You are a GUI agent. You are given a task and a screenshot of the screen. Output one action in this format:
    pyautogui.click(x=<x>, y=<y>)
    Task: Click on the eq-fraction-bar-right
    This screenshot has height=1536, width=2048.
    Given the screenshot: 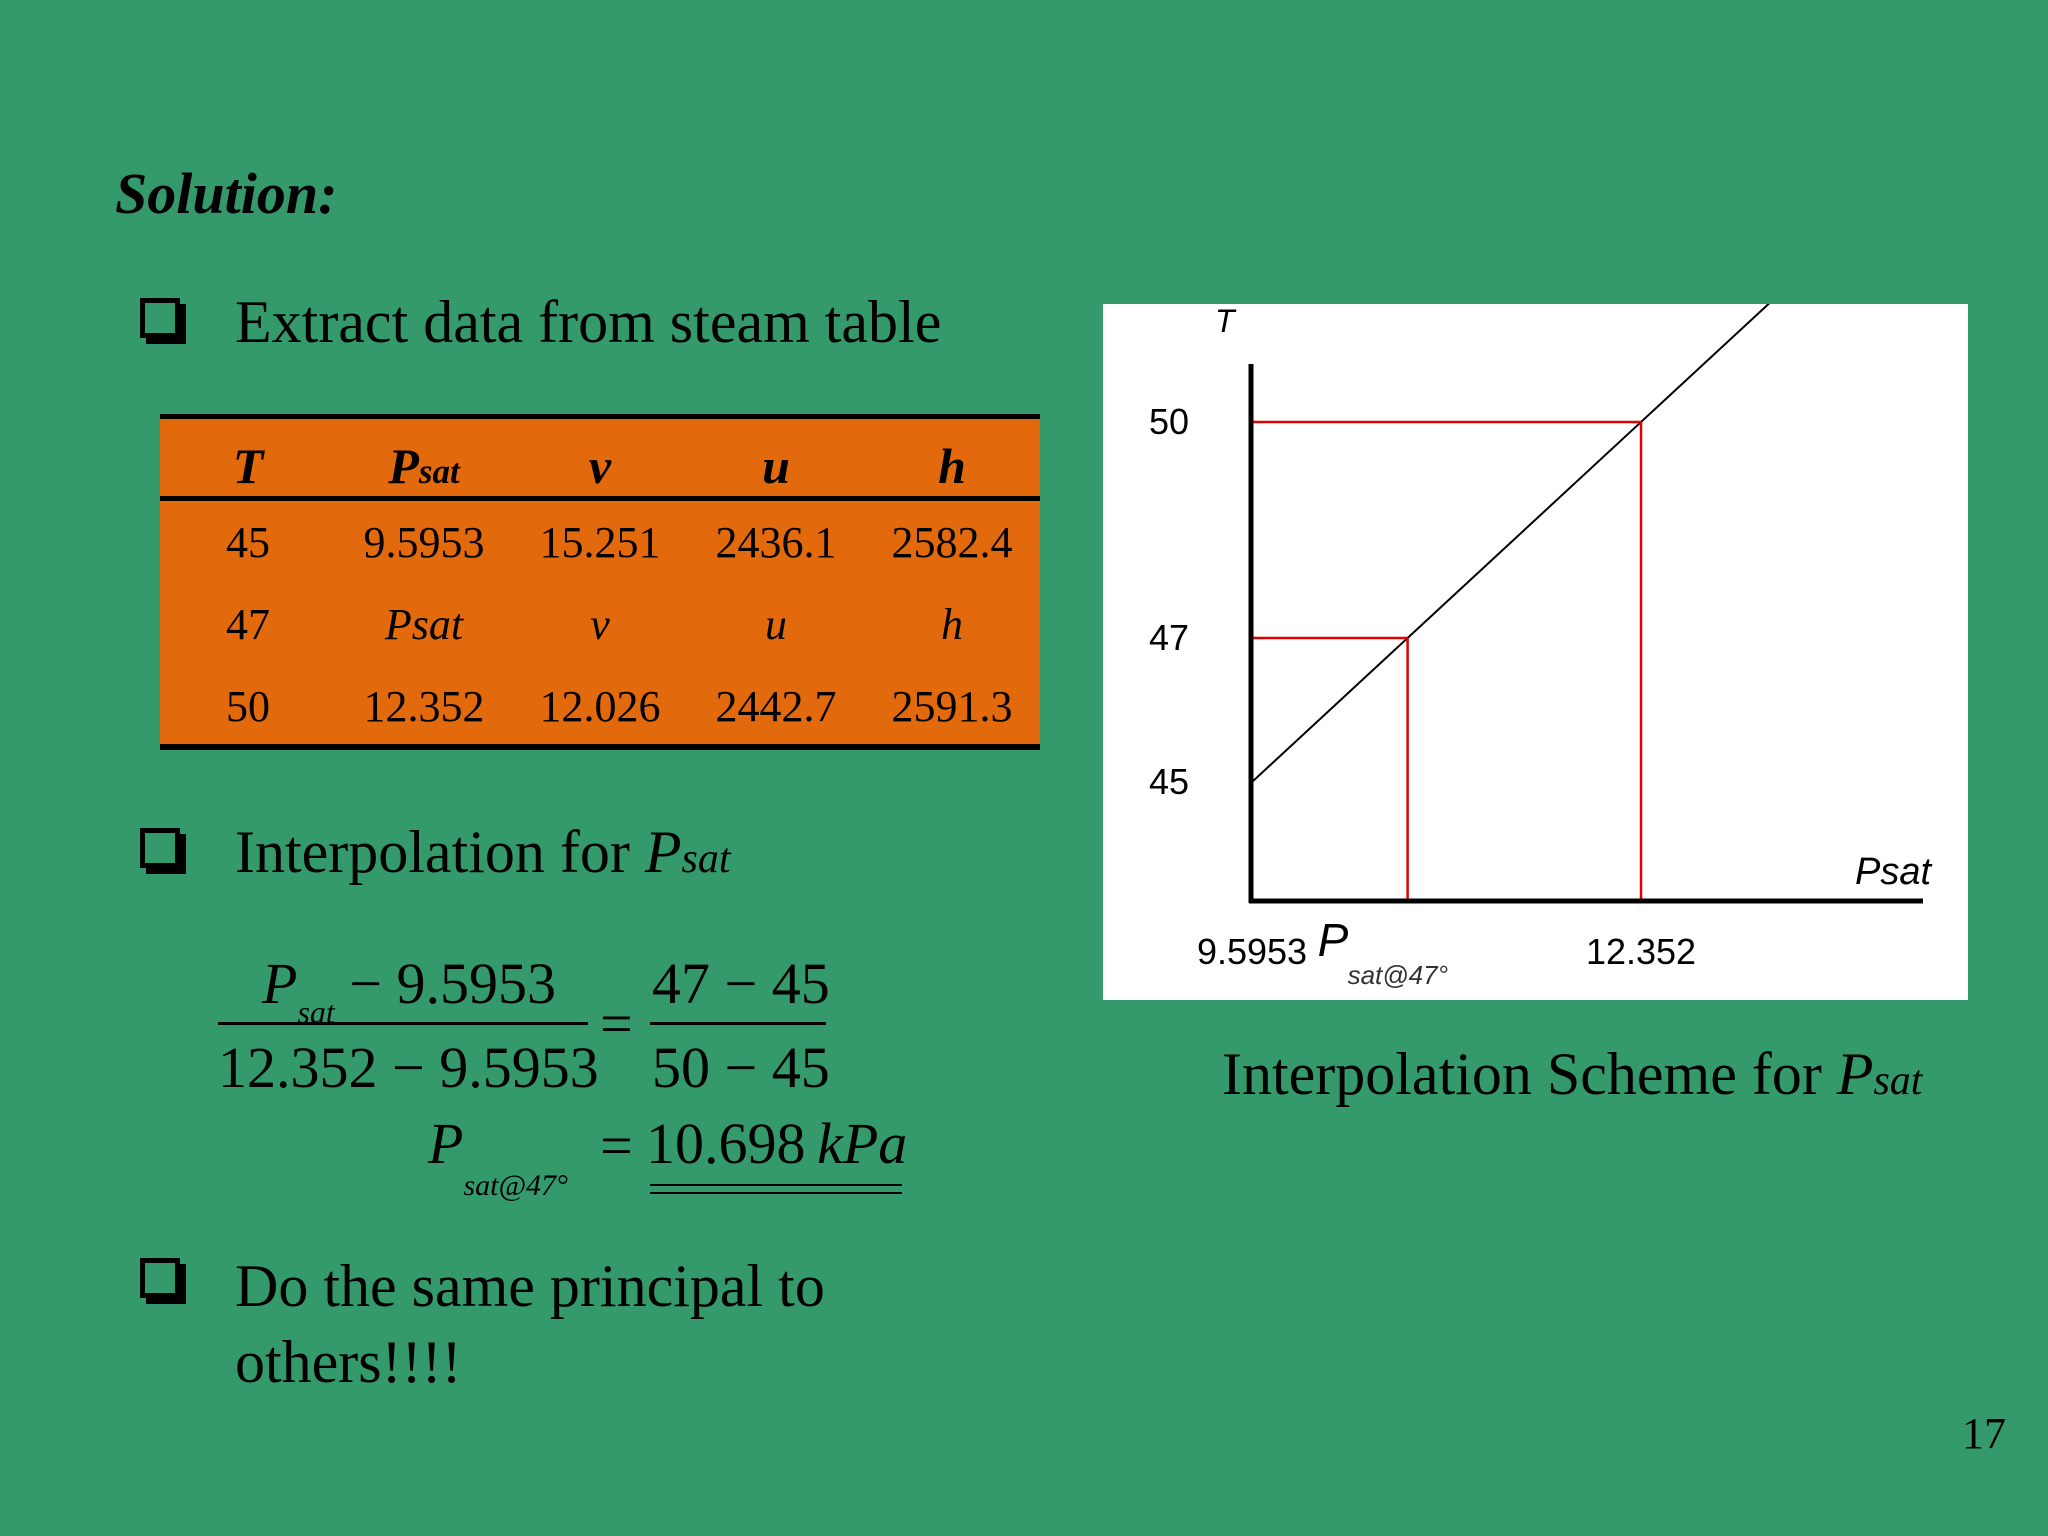 What is the action you would take?
    pyautogui.click(x=738, y=1023)
    